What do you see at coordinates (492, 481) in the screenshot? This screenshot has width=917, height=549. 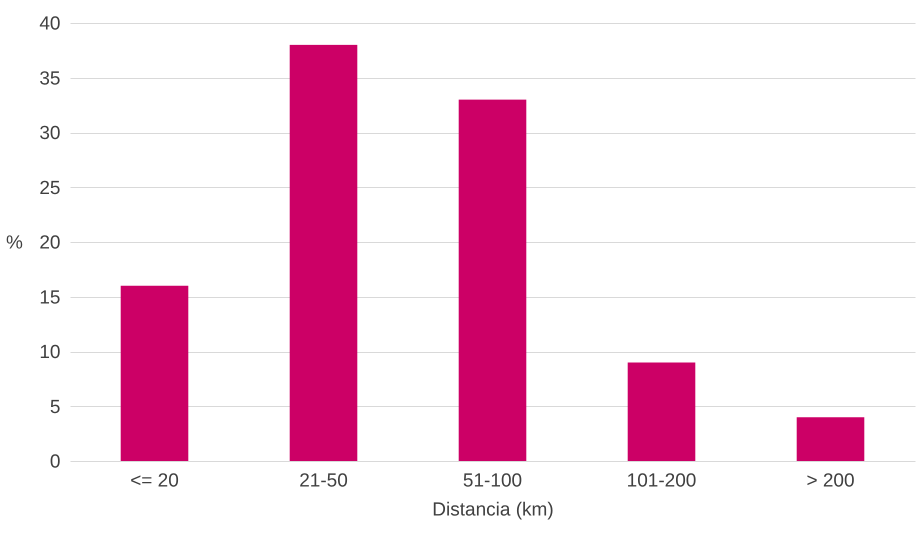 I see `x-tick-label: 51-100` at bounding box center [492, 481].